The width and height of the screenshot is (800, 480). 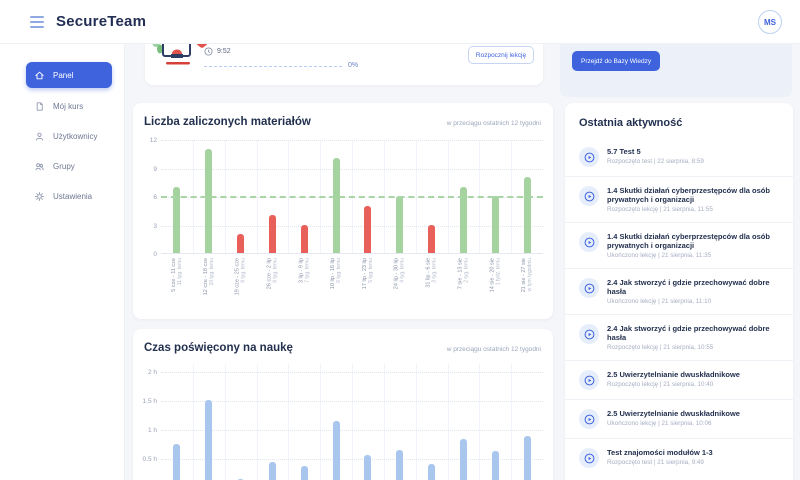 What do you see at coordinates (176, 275) in the screenshot?
I see `x-axis-label: 5 cze - 11 cze 11 tyg. temu` at bounding box center [176, 275].